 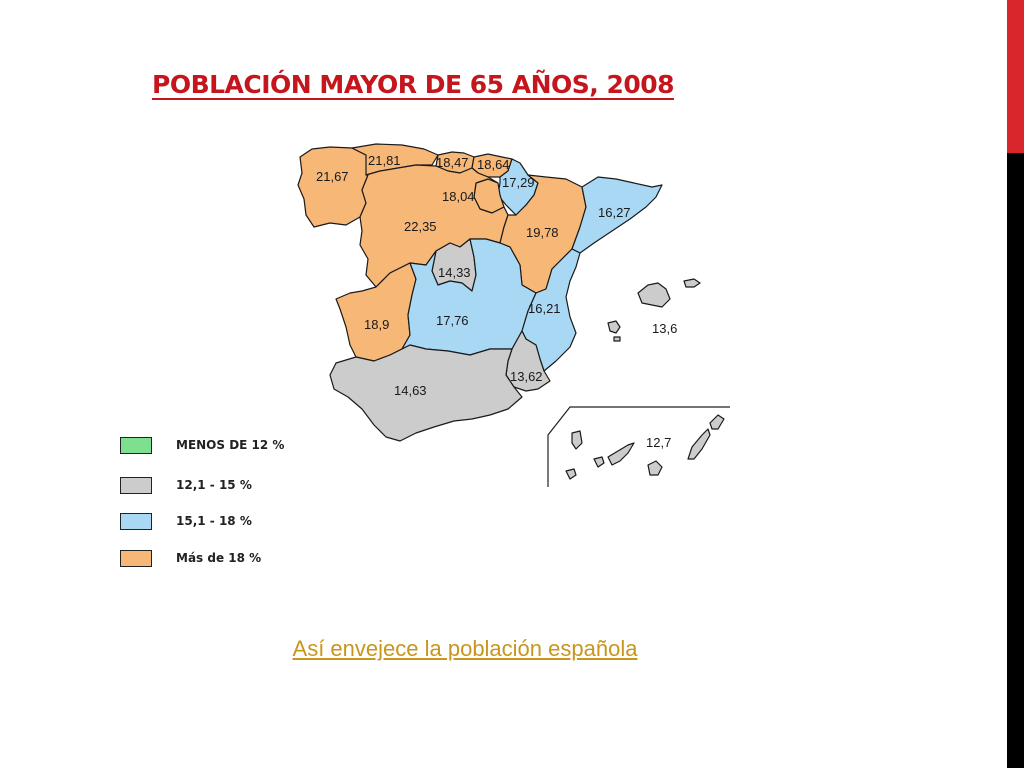 What do you see at coordinates (526, 376) in the screenshot?
I see `label-murcia: 13,62` at bounding box center [526, 376].